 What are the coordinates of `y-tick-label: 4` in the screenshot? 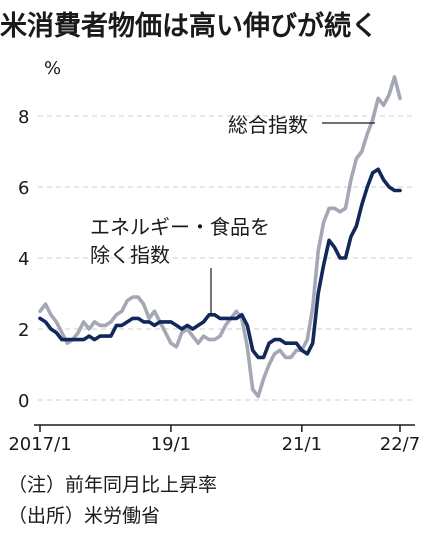 It's located at (23, 259).